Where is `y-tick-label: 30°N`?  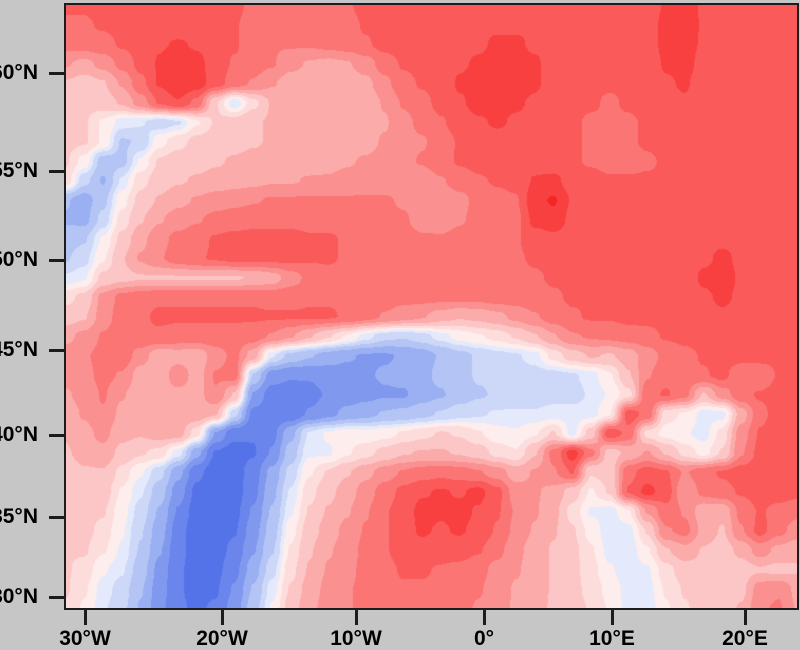 y-tick-label: 30°N is located at coordinates (19, 596).